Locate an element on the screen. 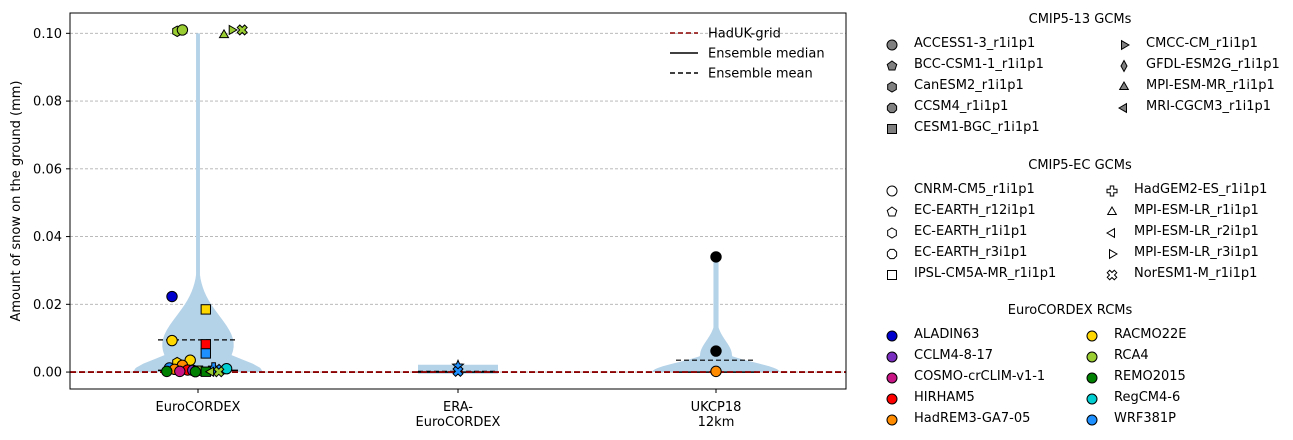  legend-item-label: WRF381P is located at coordinates (1145, 418).